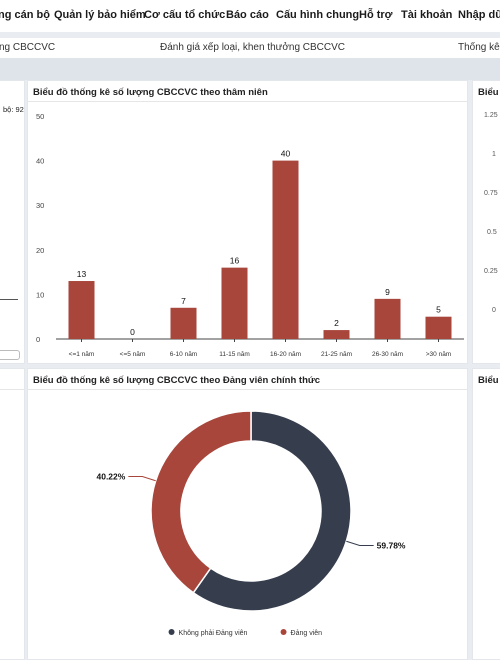 Image resolution: width=500 pixels, height=660 pixels. I want to click on nav-item-support: Hỗ trợ, so click(376, 15).